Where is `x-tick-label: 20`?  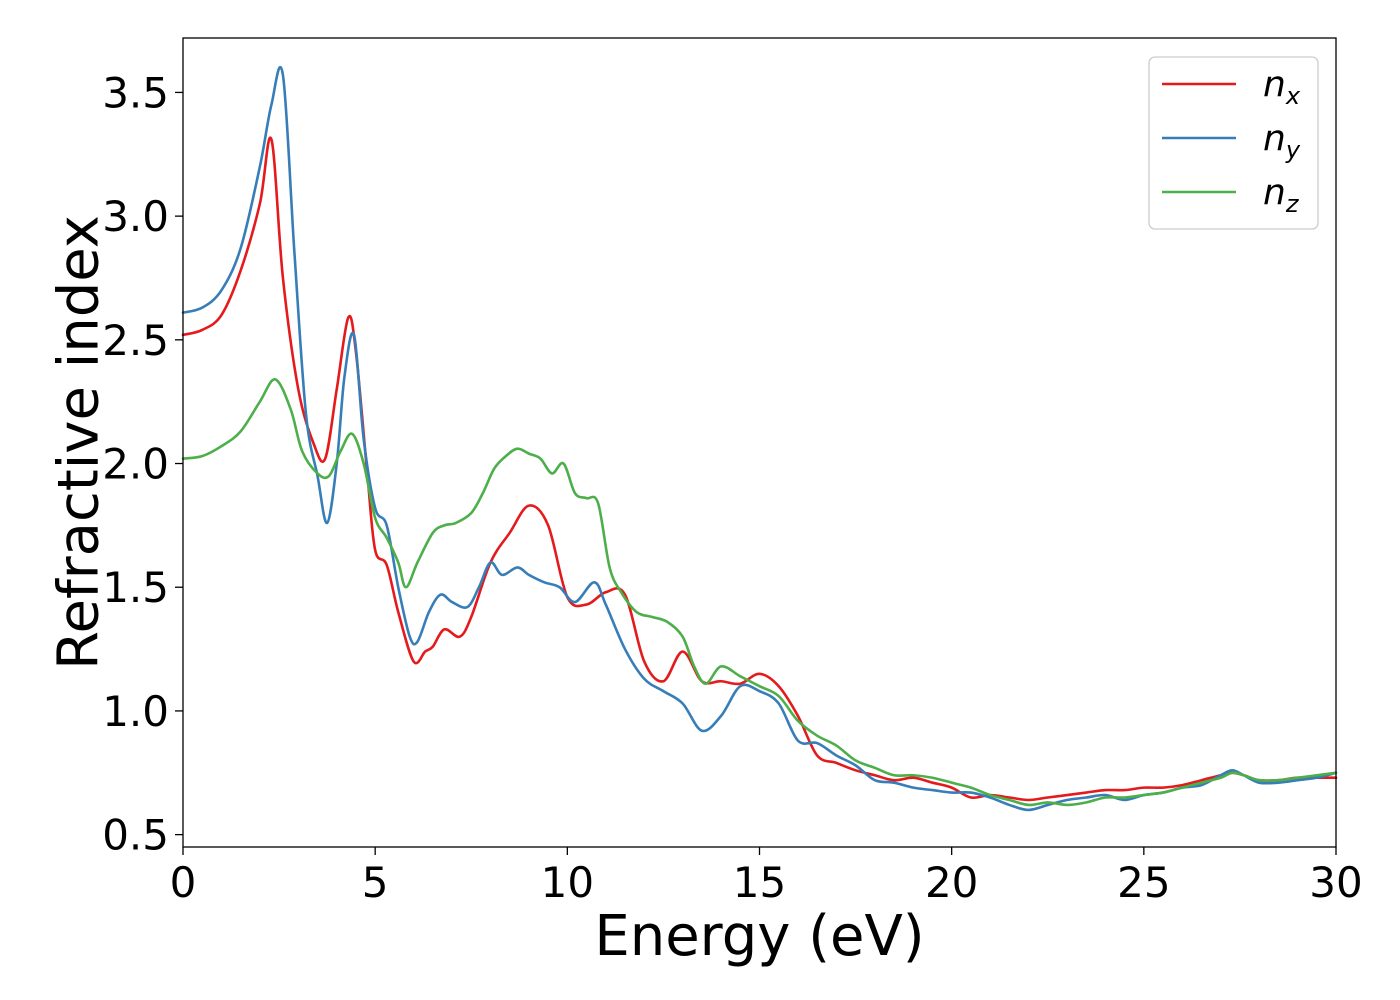 x-tick-label: 20 is located at coordinates (951, 882).